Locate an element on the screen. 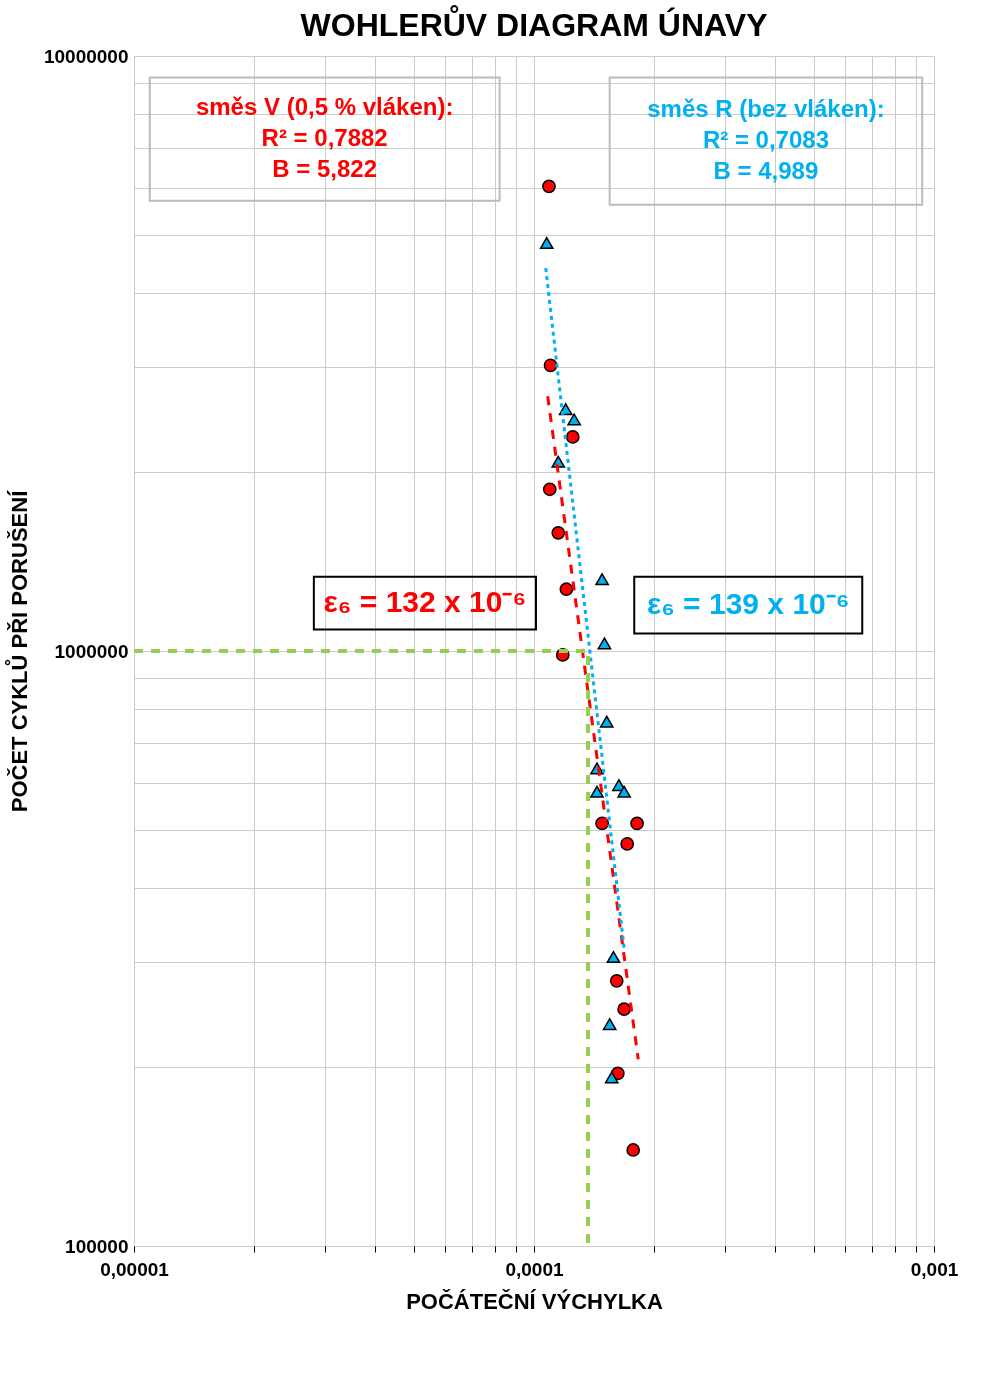 The image size is (990, 1381). x-tick-label: 0,0001 is located at coordinates (534, 1269).